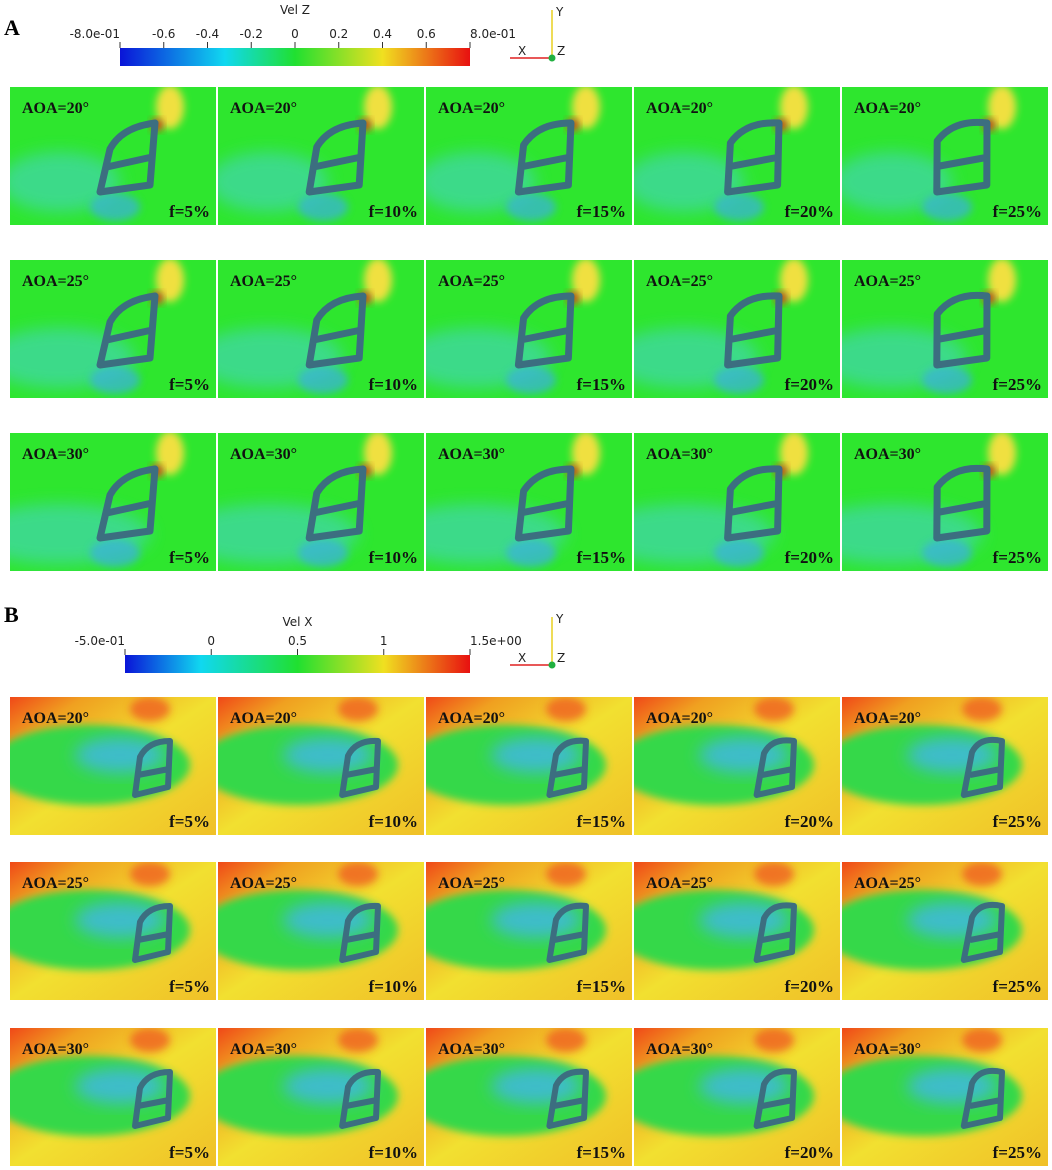 This screenshot has height=1170, width=1052. I want to click on colorbar-tick-label: -8.0e-01, so click(95, 34).